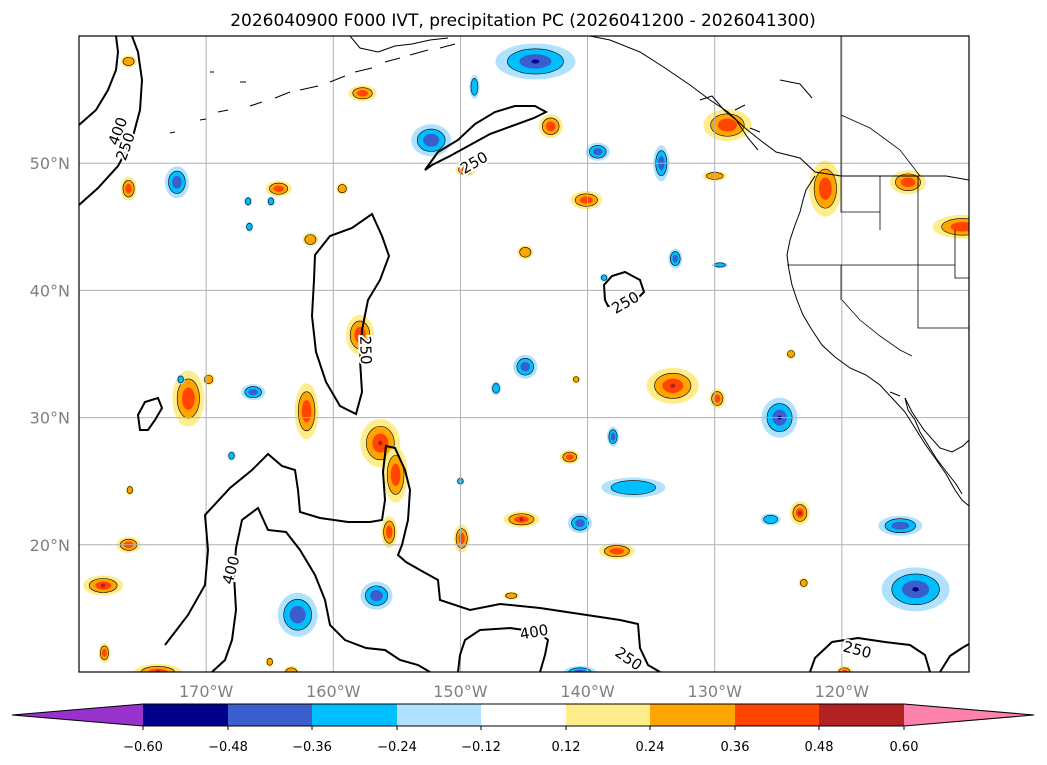 Image resolution: width=1047 pixels, height=765 pixels. What do you see at coordinates (77, 715) in the screenshot?
I see `colorbar-extend-min` at bounding box center [77, 715].